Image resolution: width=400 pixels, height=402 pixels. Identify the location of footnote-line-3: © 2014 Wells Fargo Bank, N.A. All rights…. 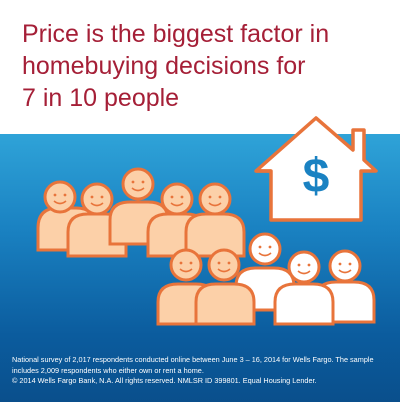
(164, 380).